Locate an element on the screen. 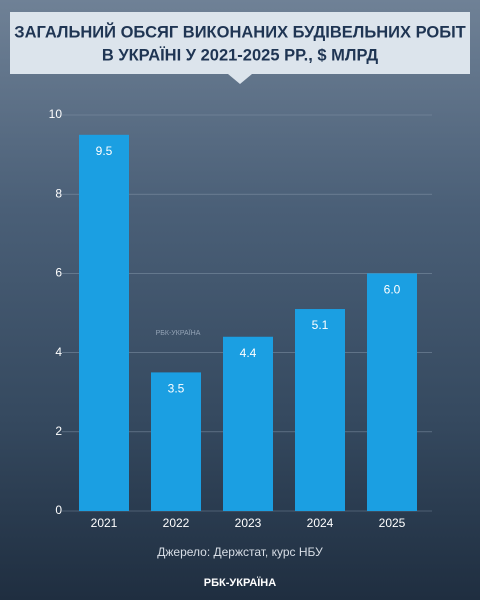  value-label: 6.0 is located at coordinates (392, 290).